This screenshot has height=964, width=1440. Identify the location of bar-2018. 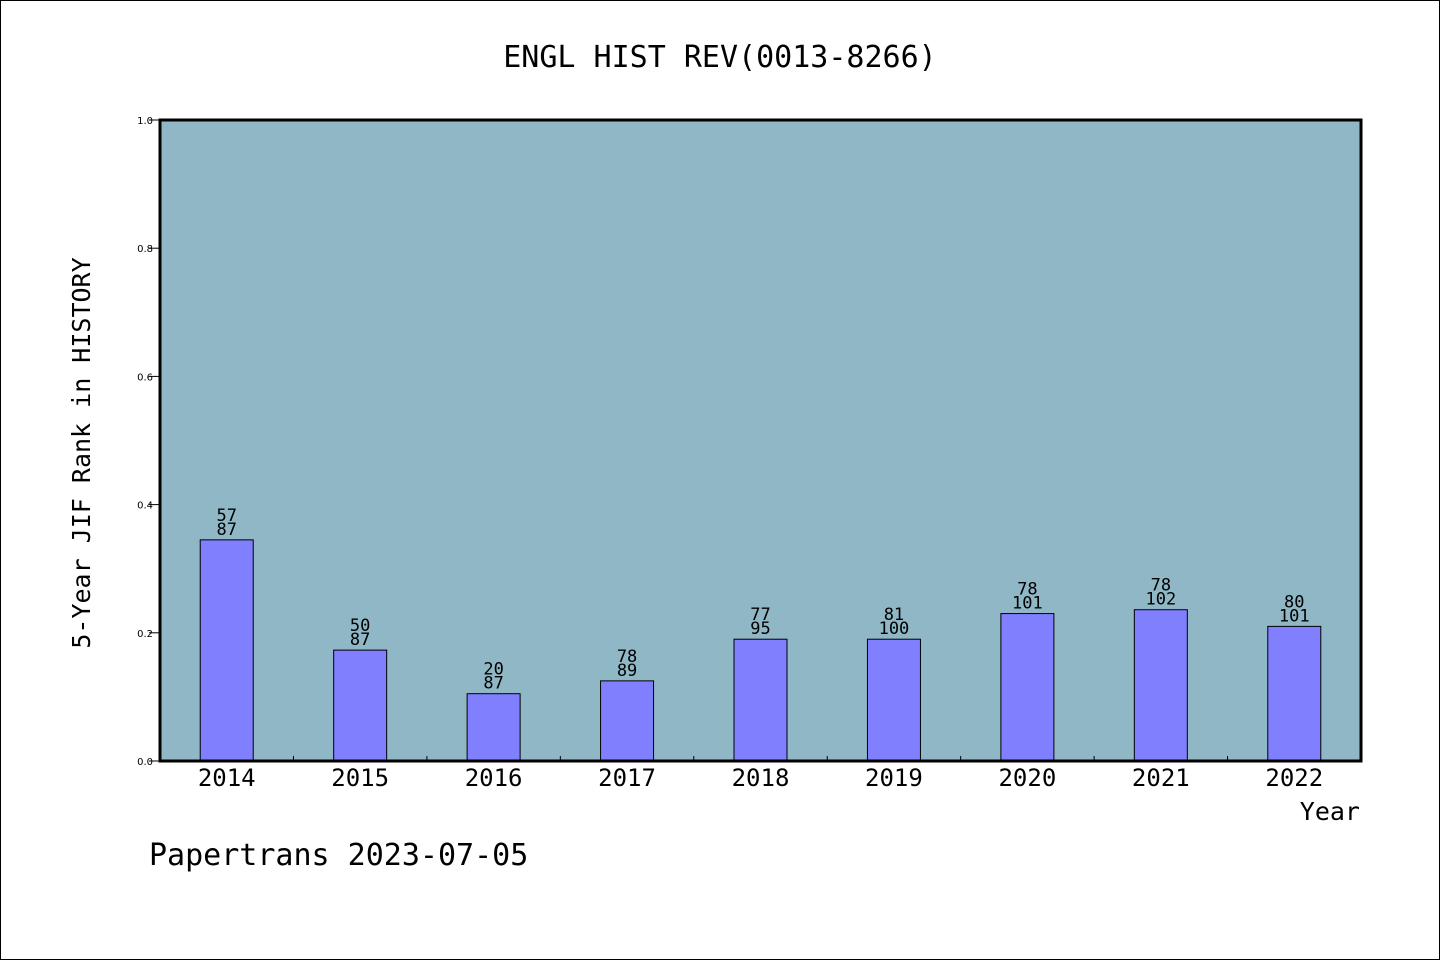
(760, 700).